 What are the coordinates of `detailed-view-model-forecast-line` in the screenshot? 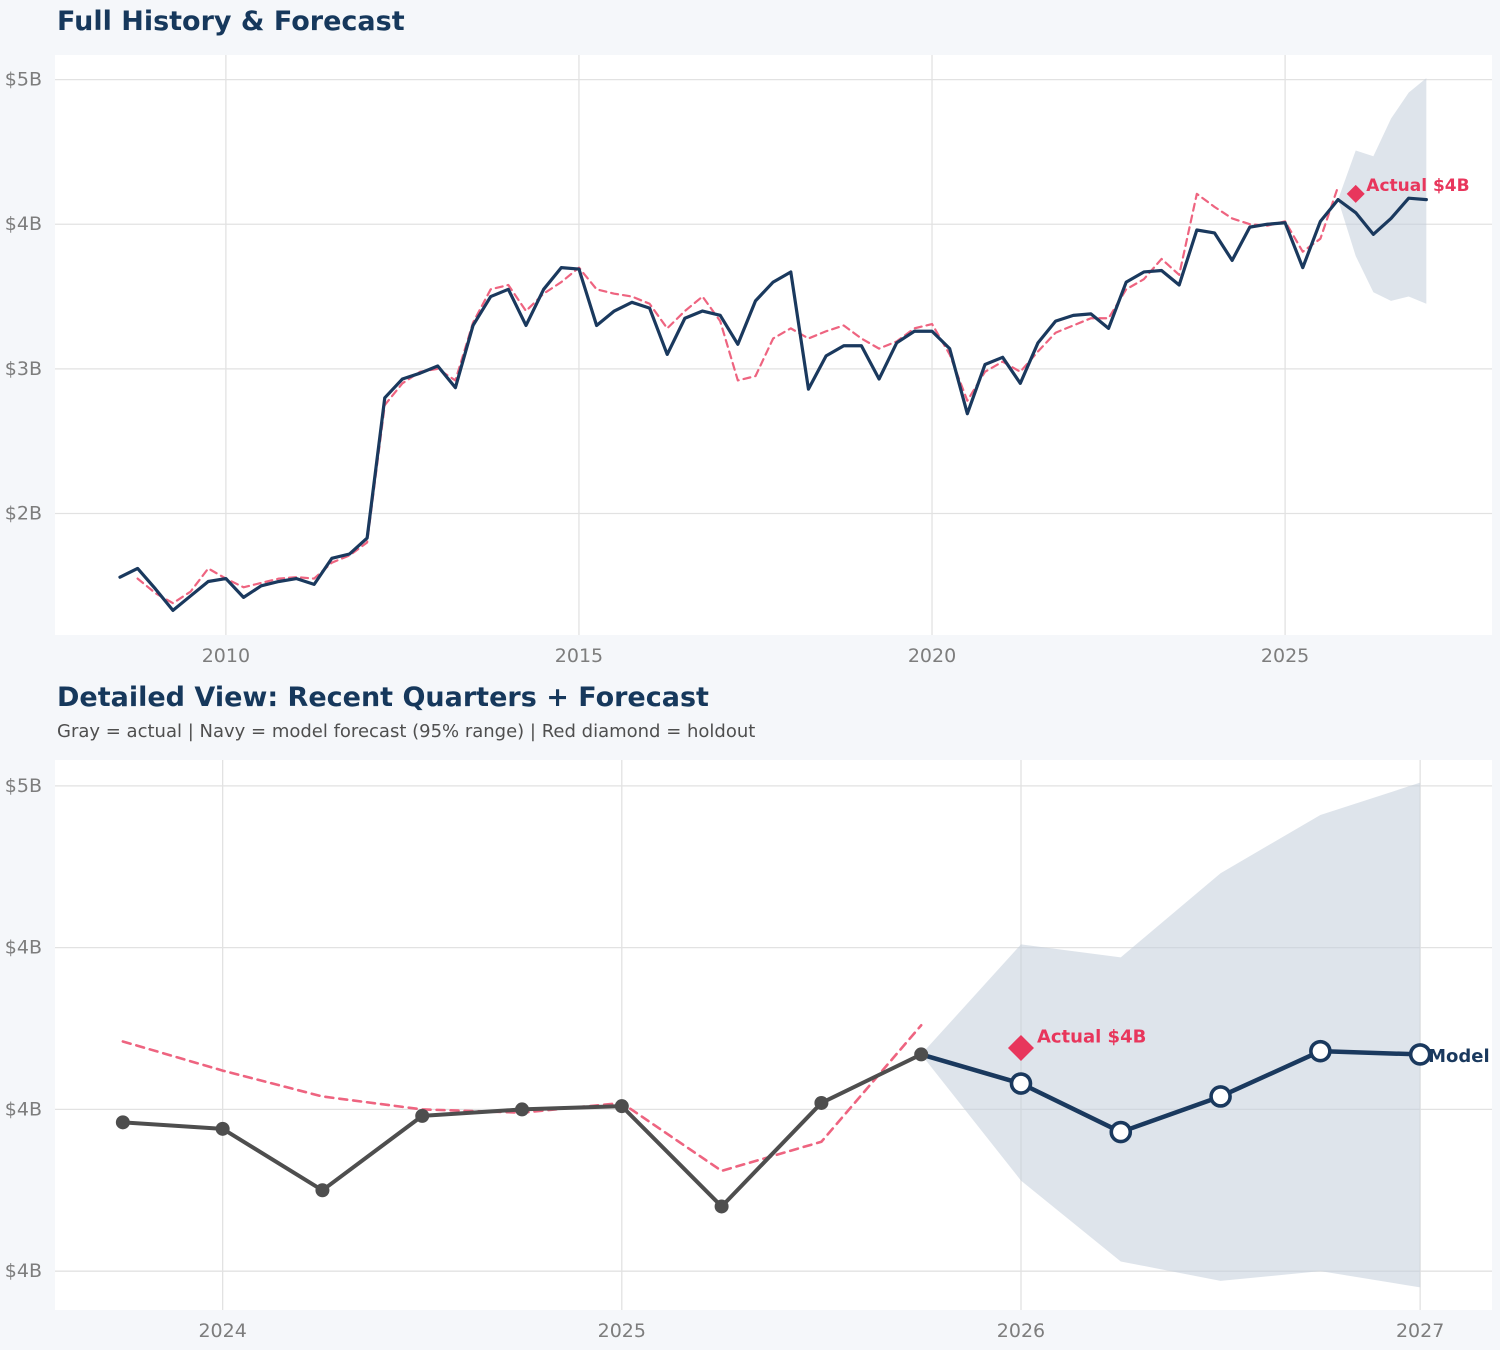 It's located at (1170, 1091).